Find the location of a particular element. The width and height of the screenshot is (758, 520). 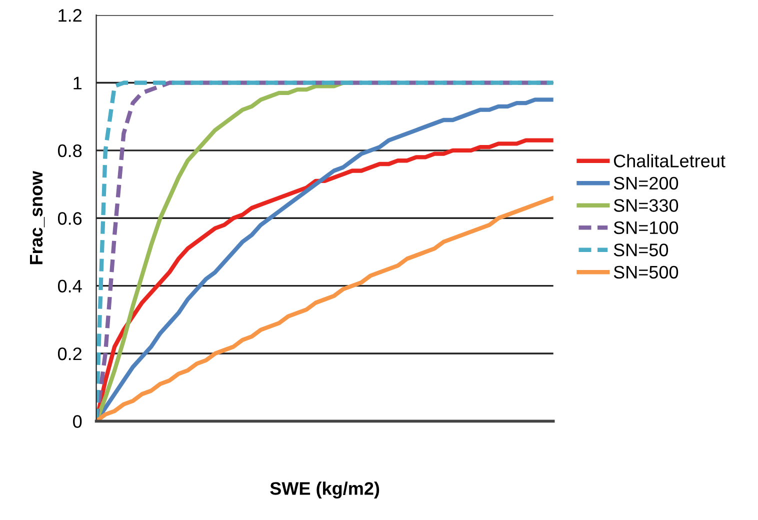

y-tick-label: 0.2 is located at coordinates (70, 353).